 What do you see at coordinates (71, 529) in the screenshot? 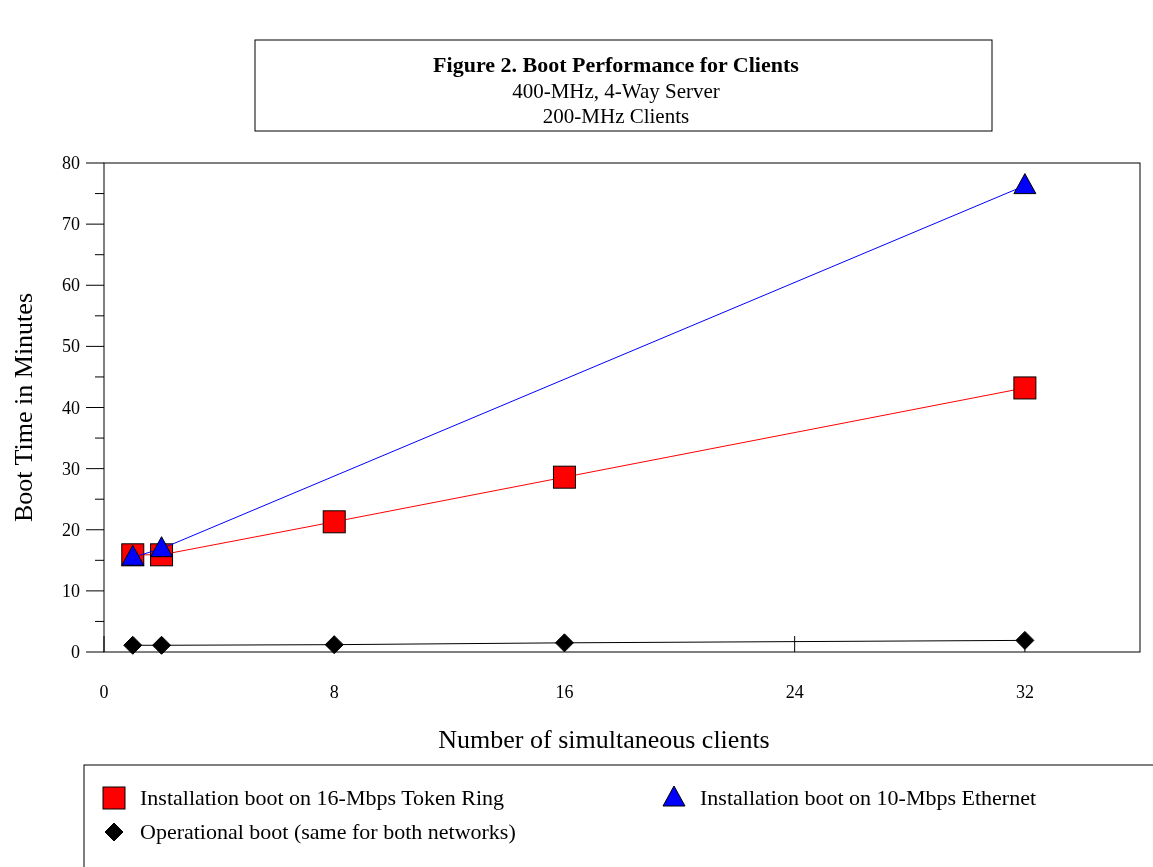
I see `y-tick-label: 20` at bounding box center [71, 529].